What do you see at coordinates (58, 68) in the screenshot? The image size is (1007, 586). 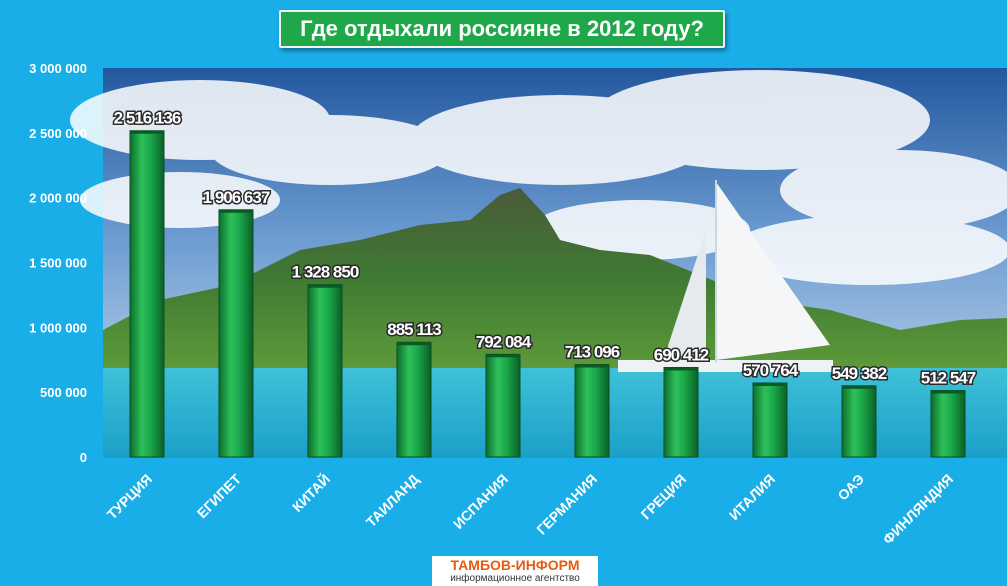 I see `y-tick-label: 3 000 000` at bounding box center [58, 68].